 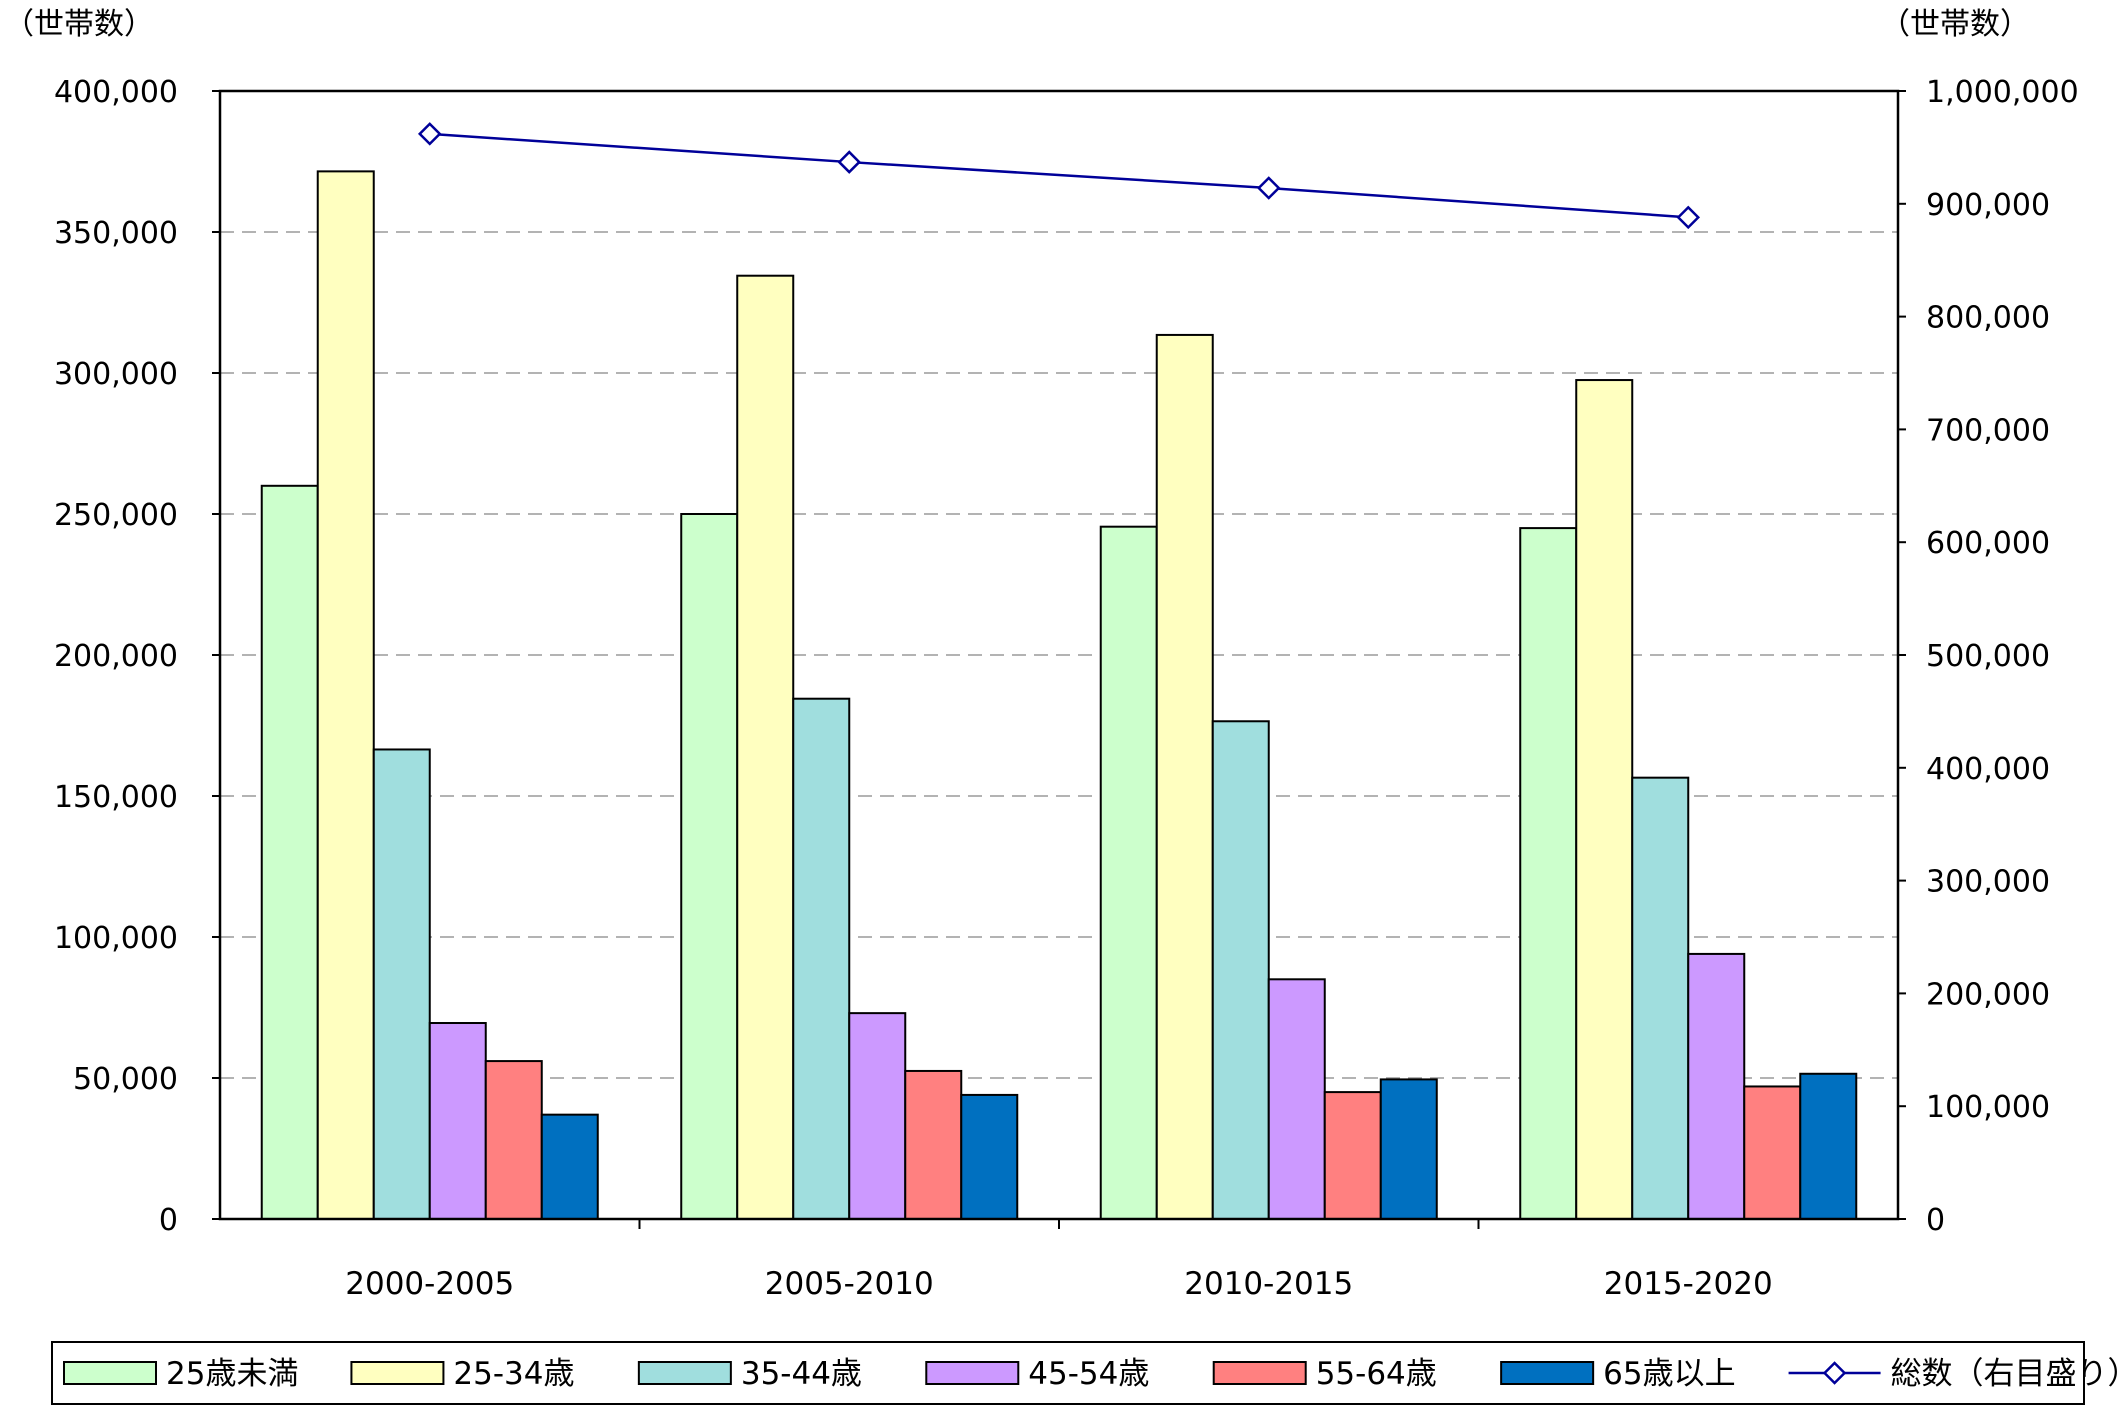 What do you see at coordinates (1988, 769) in the screenshot?
I see `right-tick-label: 400,000` at bounding box center [1988, 769].